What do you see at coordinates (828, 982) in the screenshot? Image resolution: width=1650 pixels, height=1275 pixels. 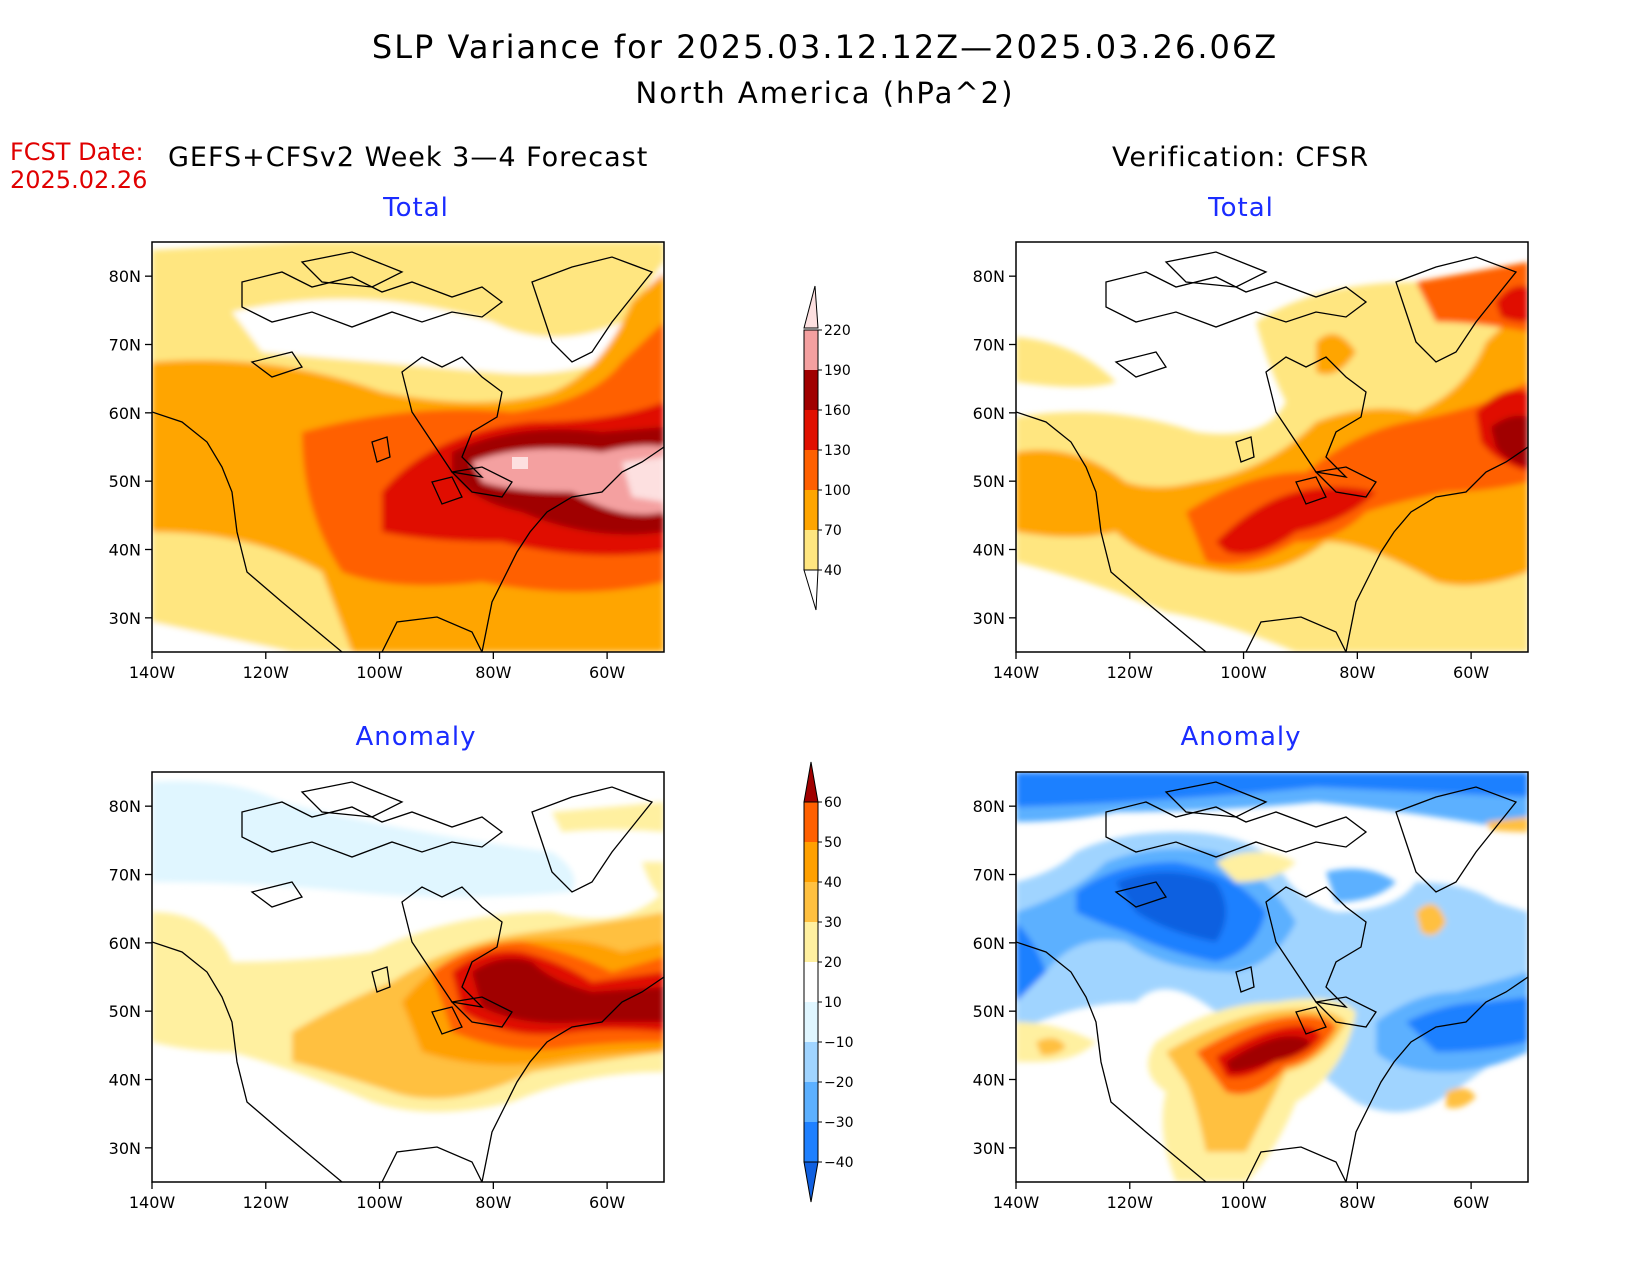 I see `colorbar-anomaly: −40 −30 −20 −10 10 20 30 40 50 60` at bounding box center [828, 982].